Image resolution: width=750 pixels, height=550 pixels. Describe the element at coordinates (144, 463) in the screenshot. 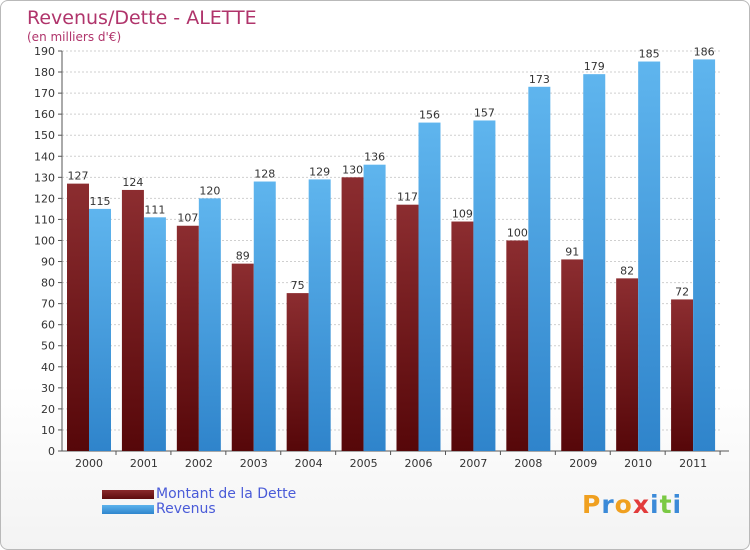

I see `x-tick-label: 2001` at that location.